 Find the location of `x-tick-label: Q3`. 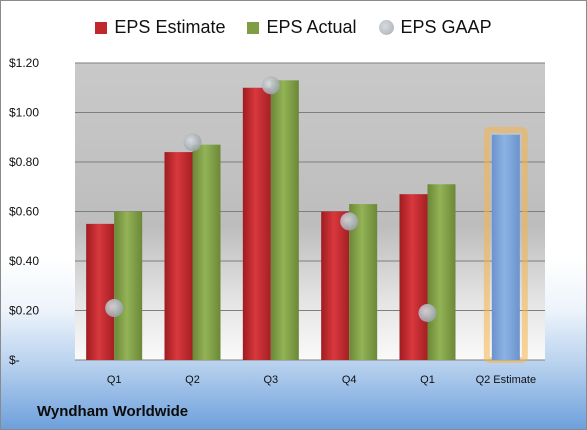

x-tick-label: Q3 is located at coordinates (270, 380).